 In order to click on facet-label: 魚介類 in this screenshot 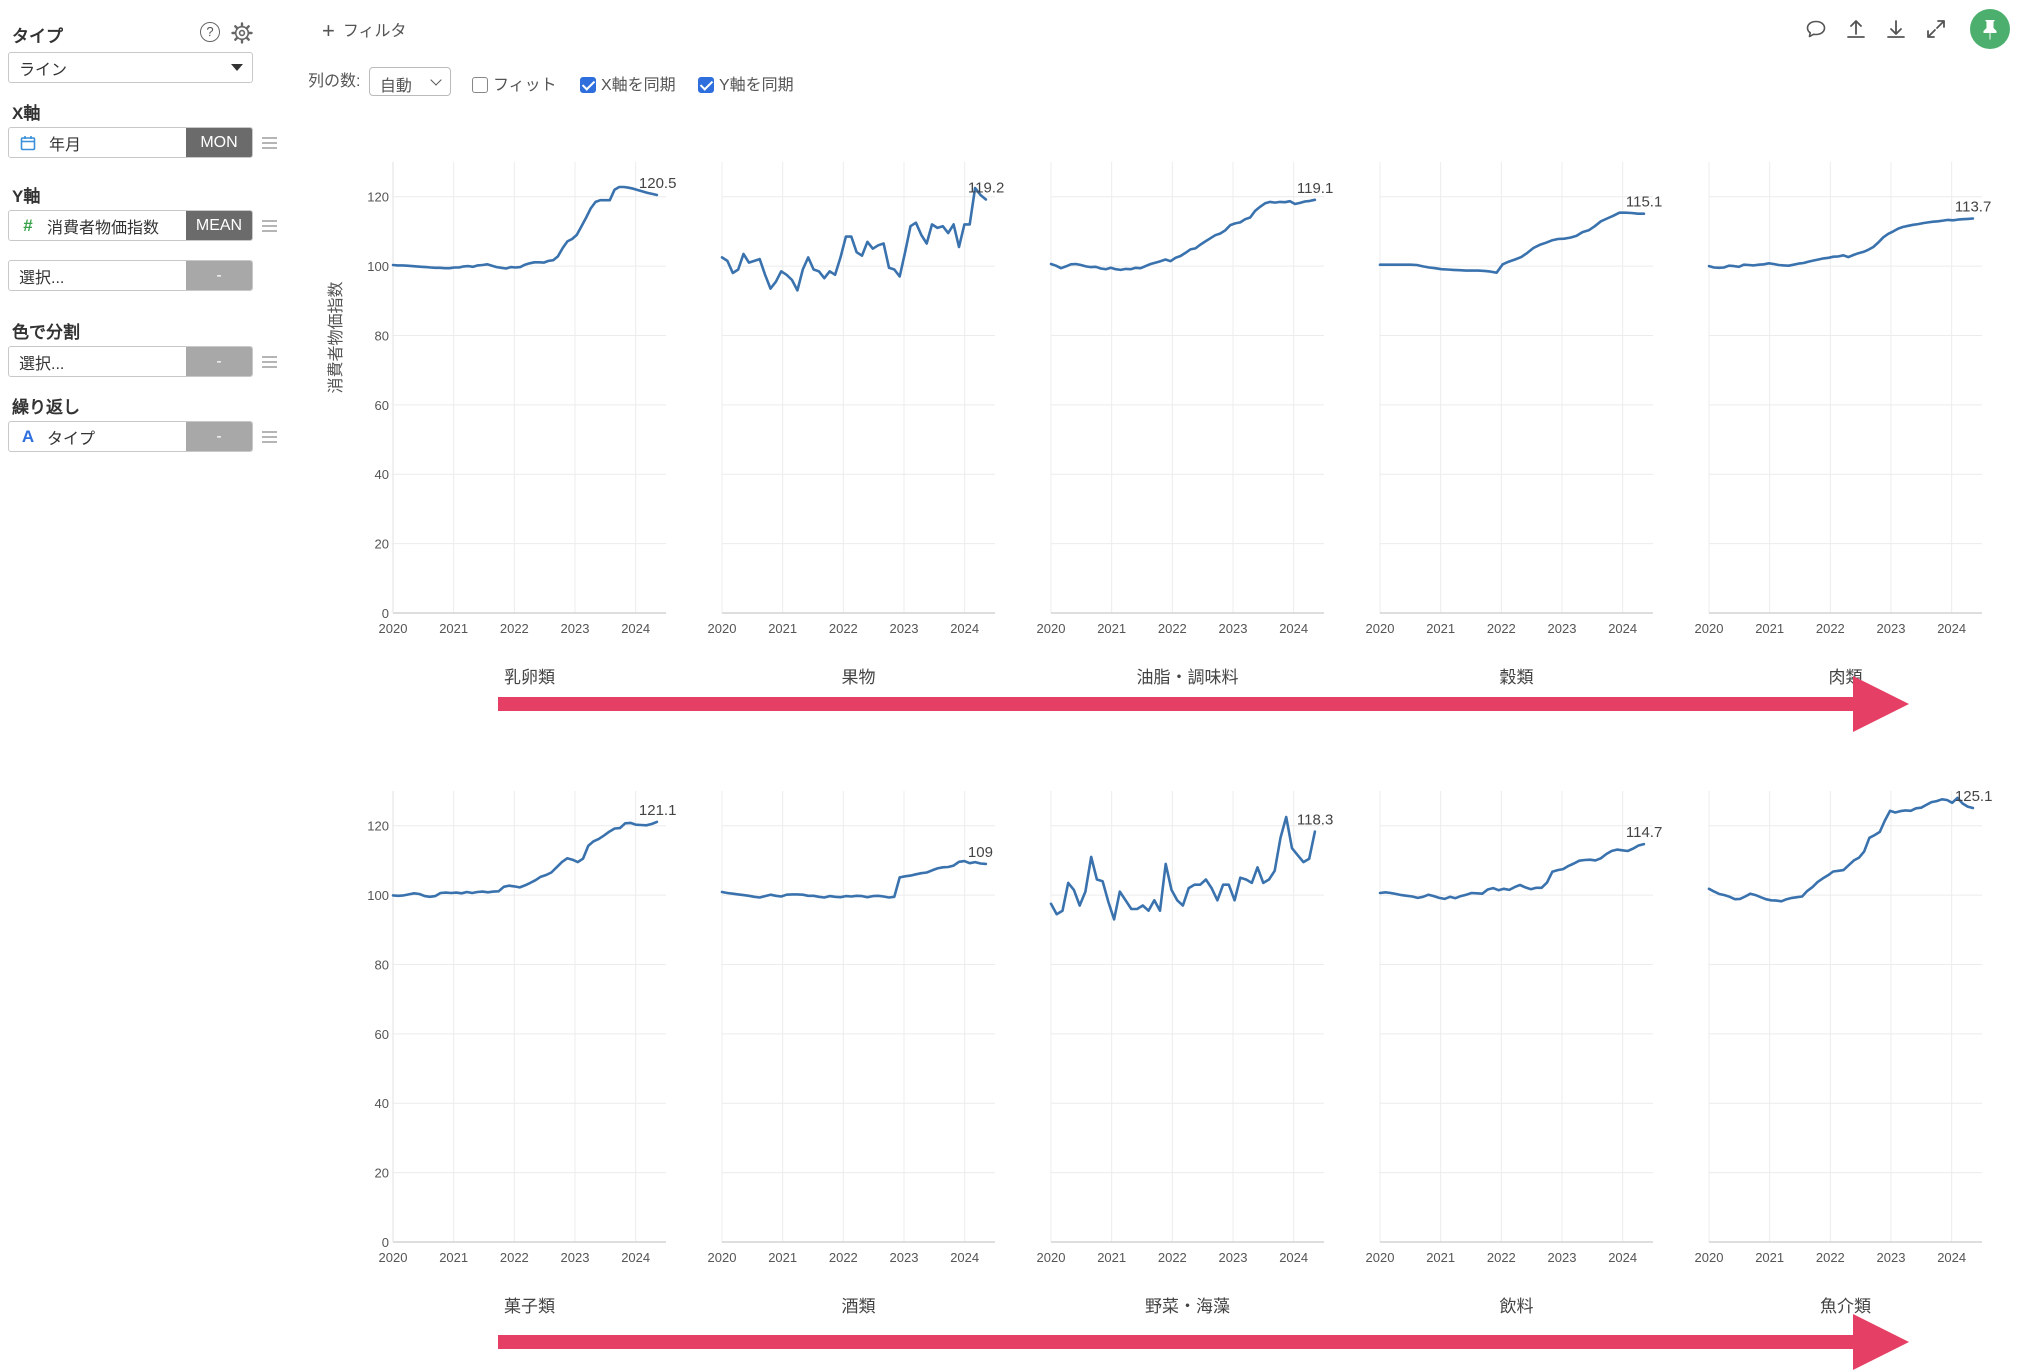, I will do `click(1845, 1306)`.